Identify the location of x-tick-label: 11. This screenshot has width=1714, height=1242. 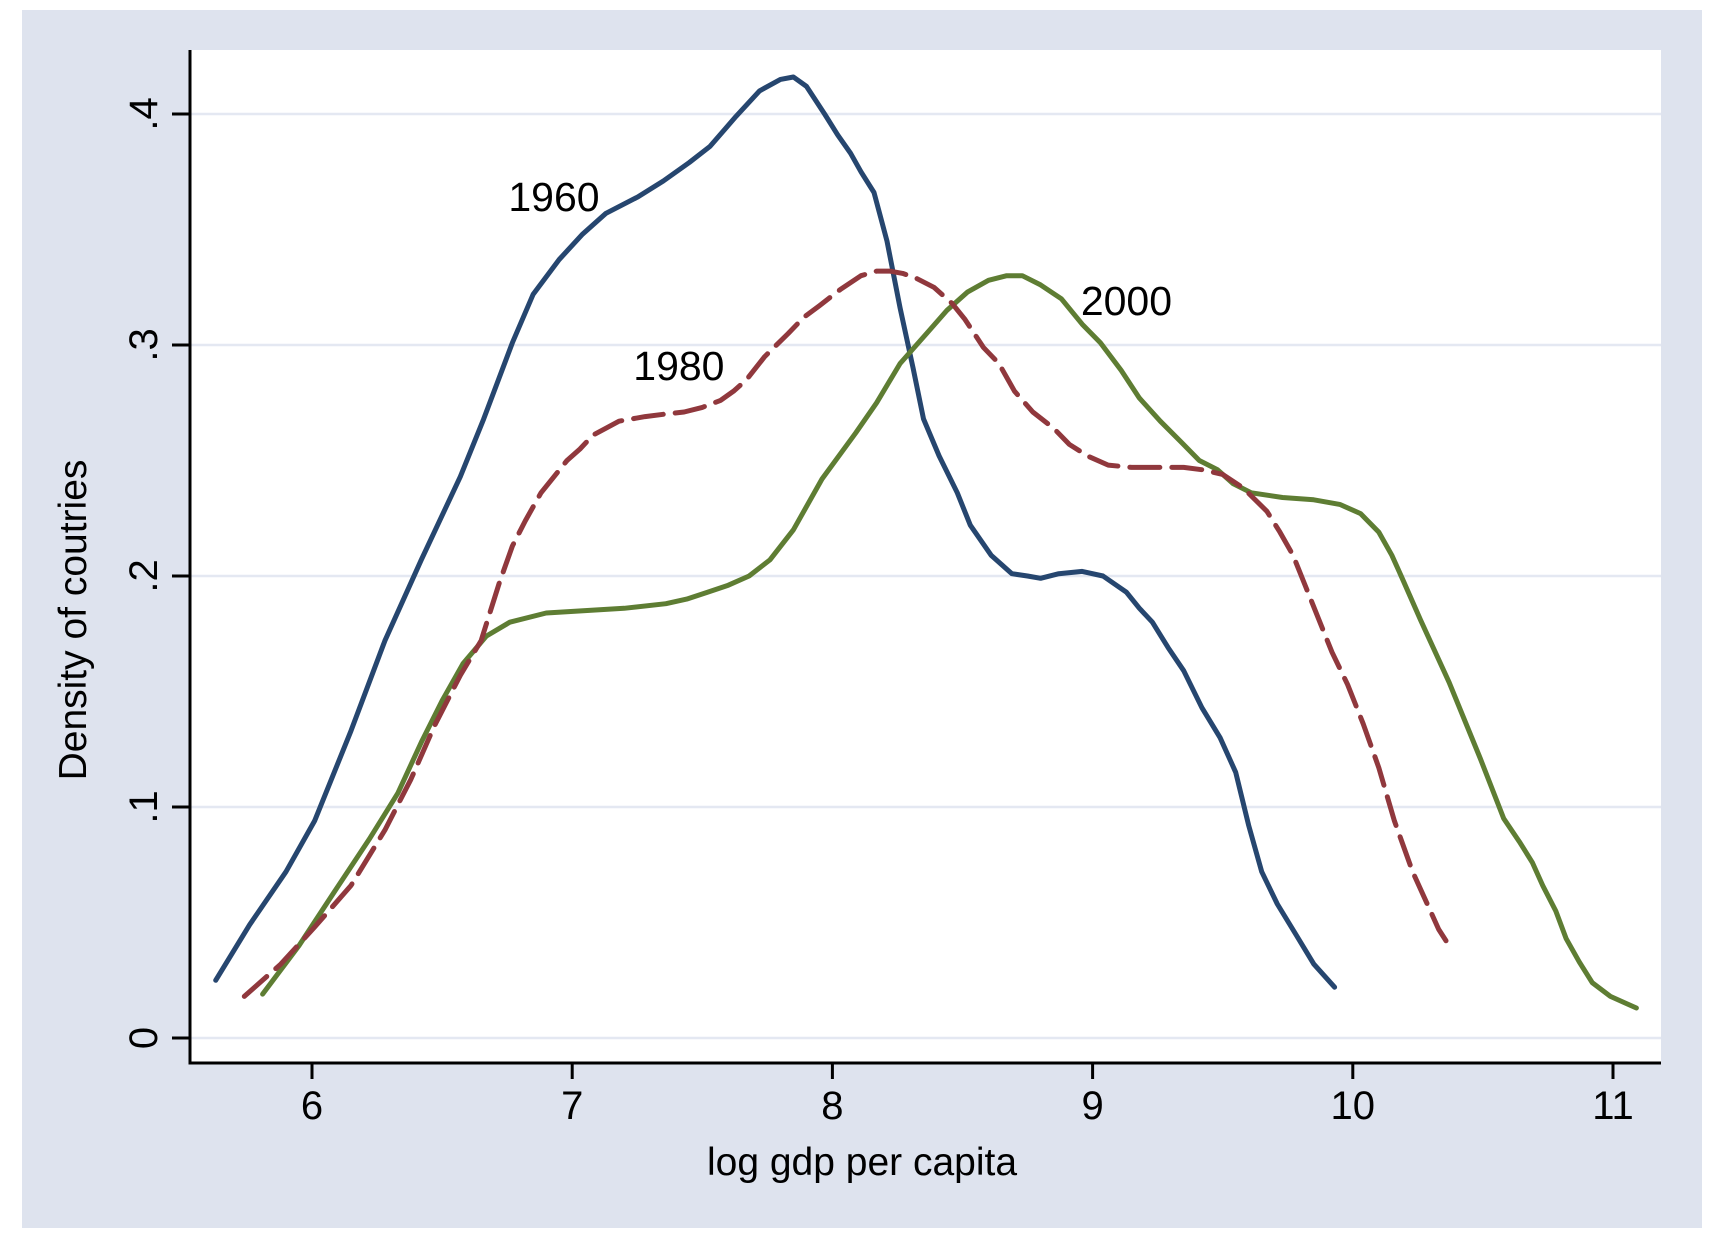
(1613, 1106).